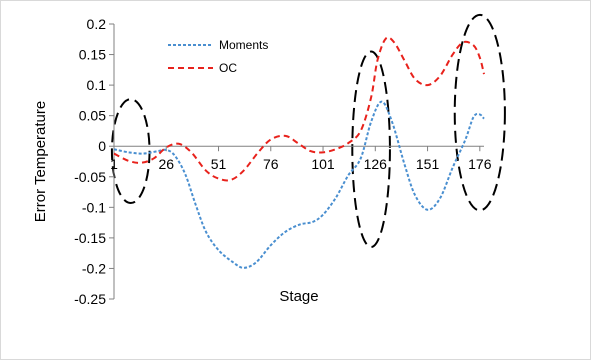 The width and height of the screenshot is (591, 360). Describe the element at coordinates (92, 116) in the screenshot. I see `y-tick-label: 0.05` at that location.